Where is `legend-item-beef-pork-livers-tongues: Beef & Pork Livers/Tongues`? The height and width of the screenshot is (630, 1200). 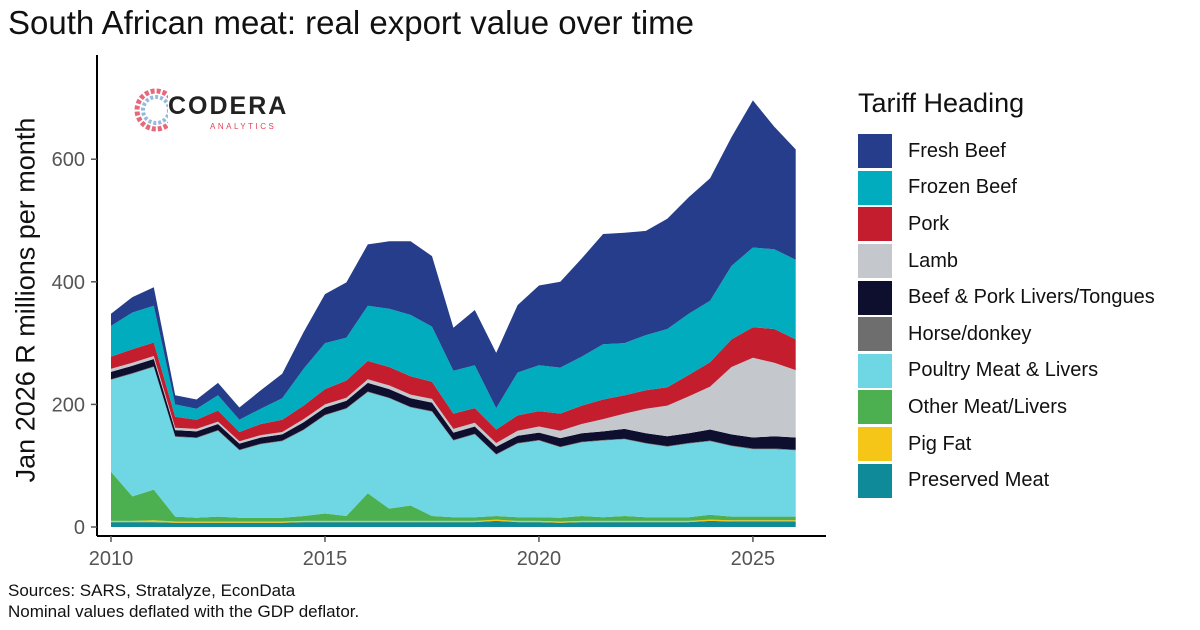
legend-item-beef-pork-livers-tongues: Beef & Pork Livers/Tongues is located at coordinates (1006, 297).